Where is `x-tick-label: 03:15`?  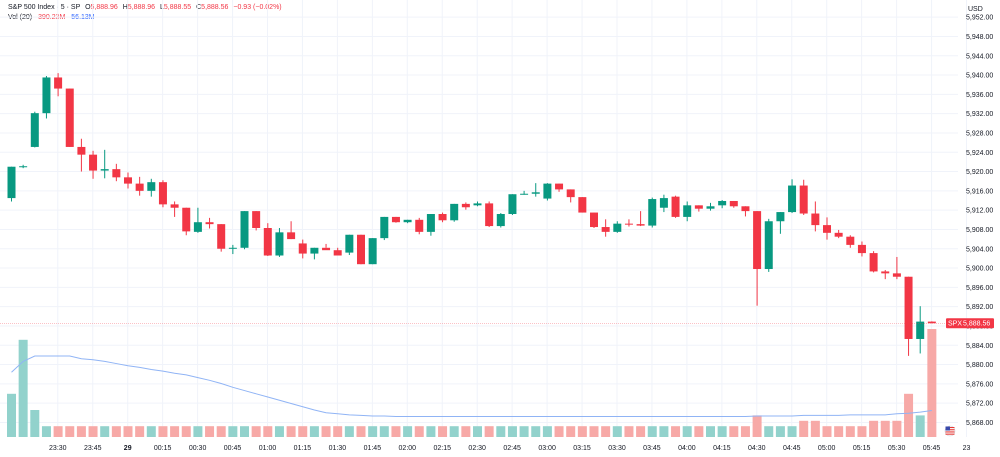 x-tick-label: 03:15 is located at coordinates (582, 448).